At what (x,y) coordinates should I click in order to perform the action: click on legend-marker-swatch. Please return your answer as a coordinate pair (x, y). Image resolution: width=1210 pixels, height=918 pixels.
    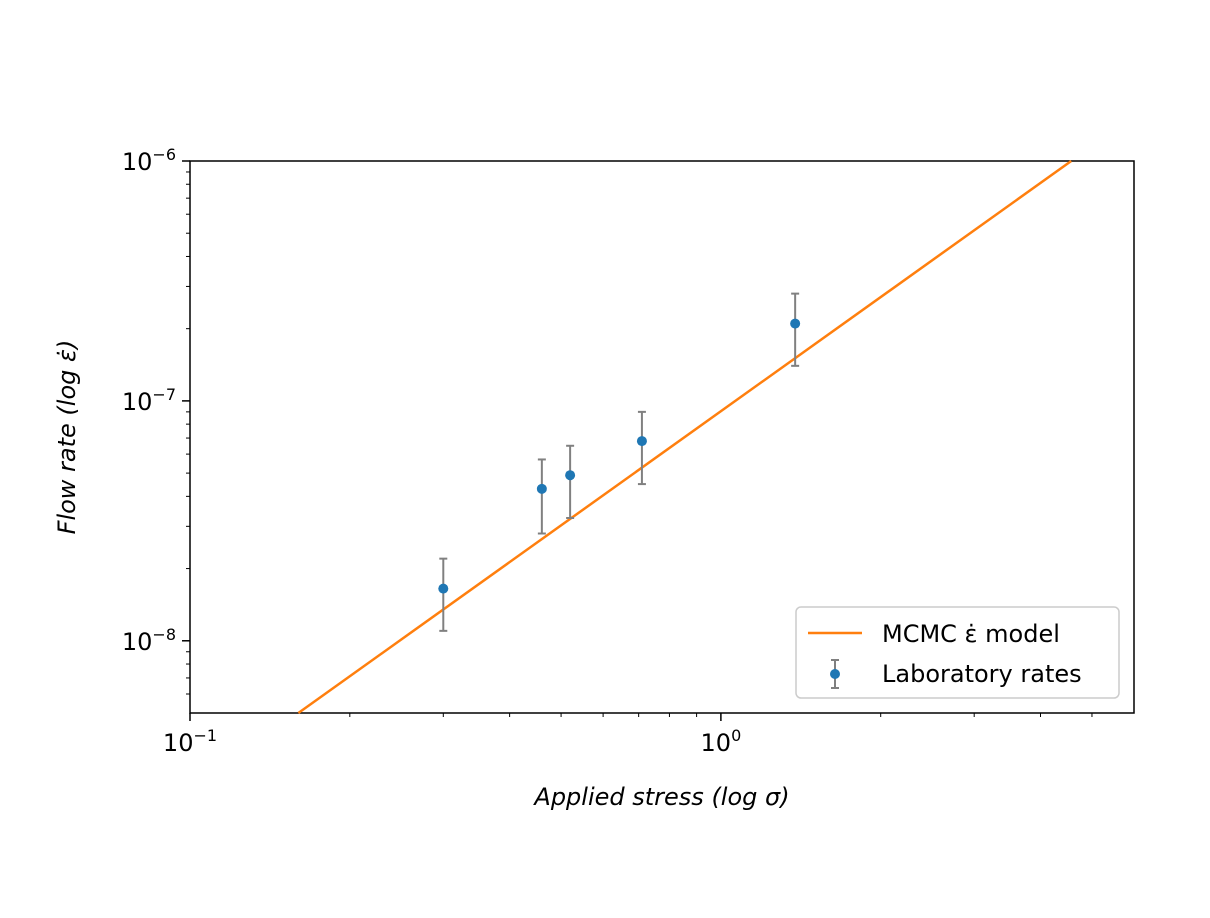
    Looking at the image, I should click on (835, 674).